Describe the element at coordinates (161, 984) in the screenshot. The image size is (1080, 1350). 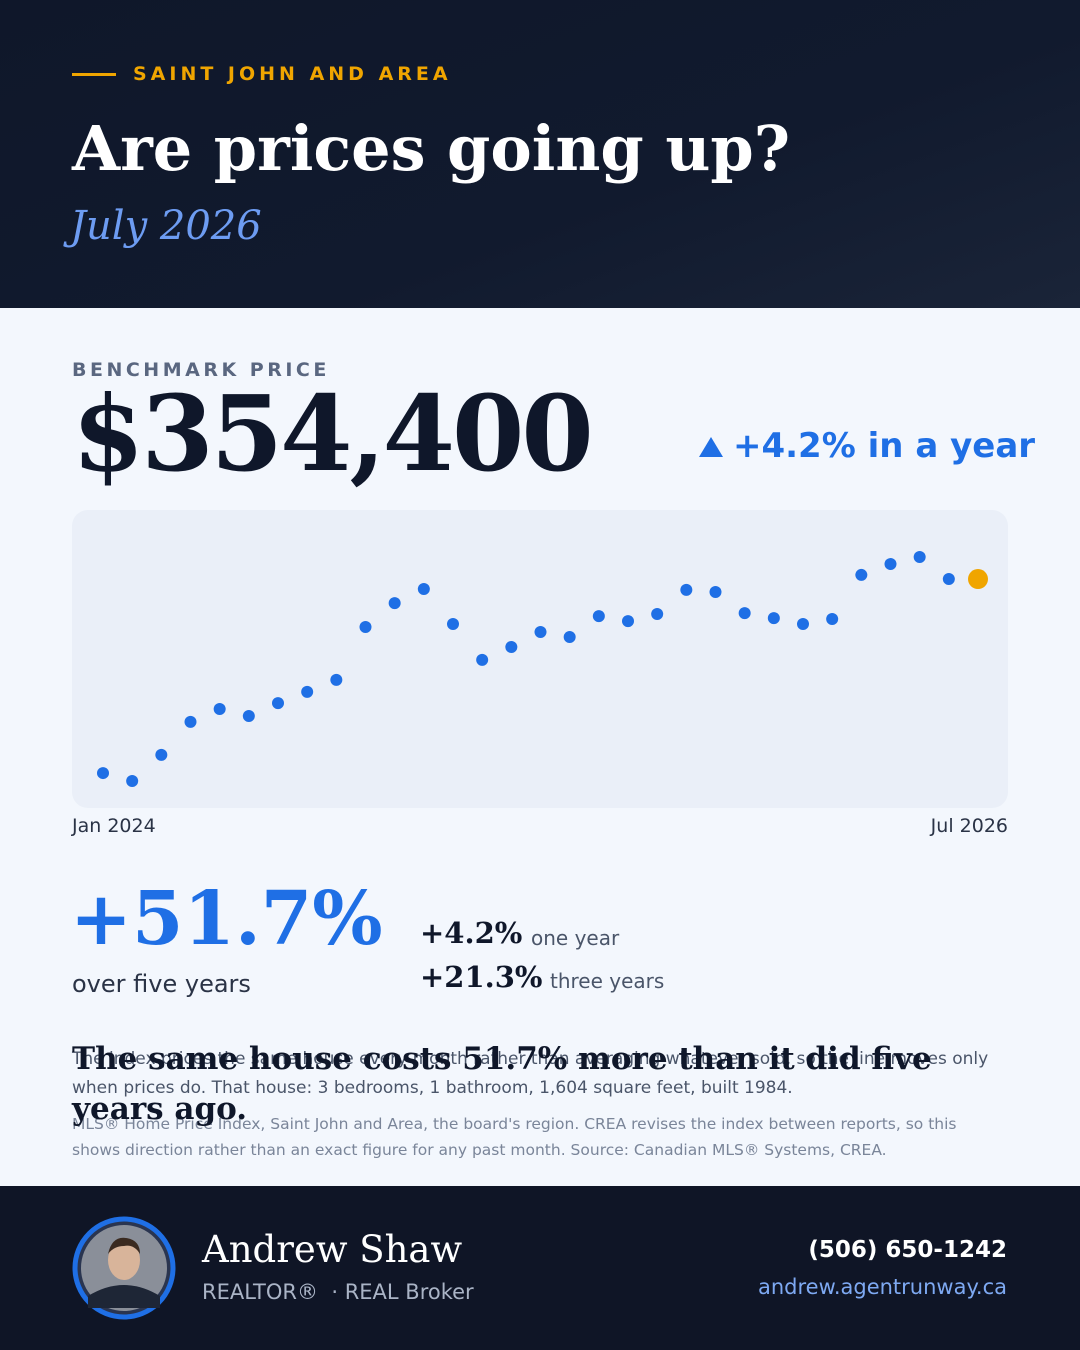
I see `main-stat-label: over five years` at that location.